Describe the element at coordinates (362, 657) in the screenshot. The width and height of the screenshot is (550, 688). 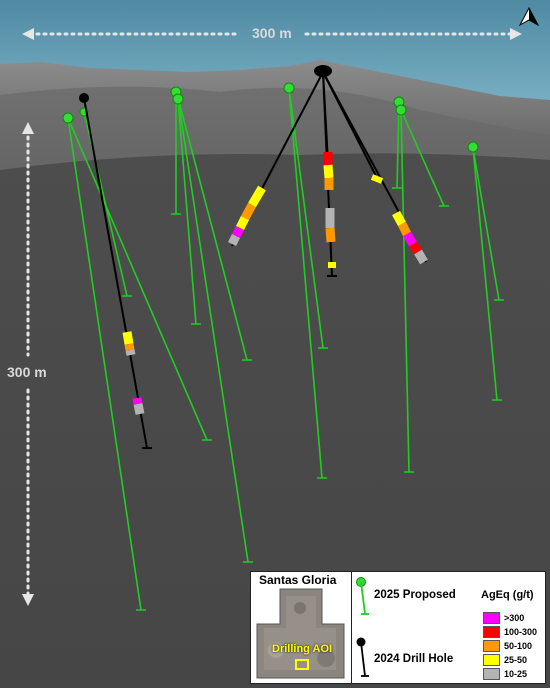
I see `drill-legend-symbol` at that location.